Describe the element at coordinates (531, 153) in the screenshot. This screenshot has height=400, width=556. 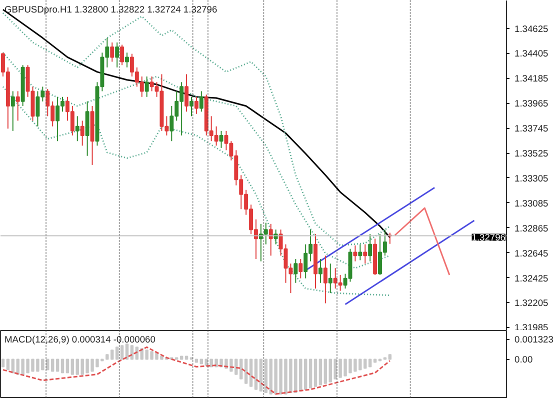
I see `y-tick-label: 1.33525` at that location.